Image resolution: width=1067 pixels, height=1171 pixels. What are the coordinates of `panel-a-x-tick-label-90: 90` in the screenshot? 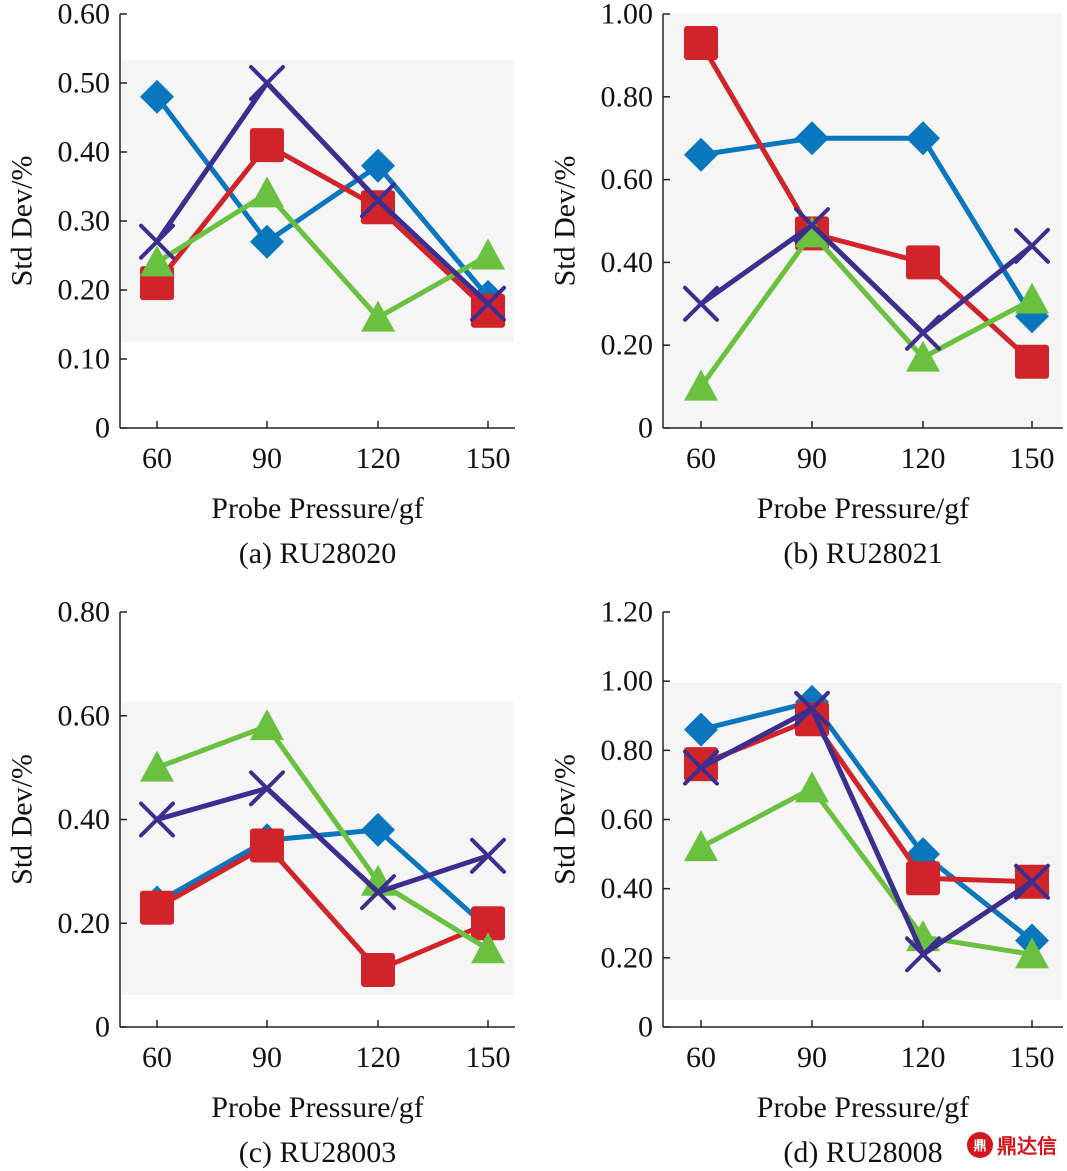 It's located at (267, 458).